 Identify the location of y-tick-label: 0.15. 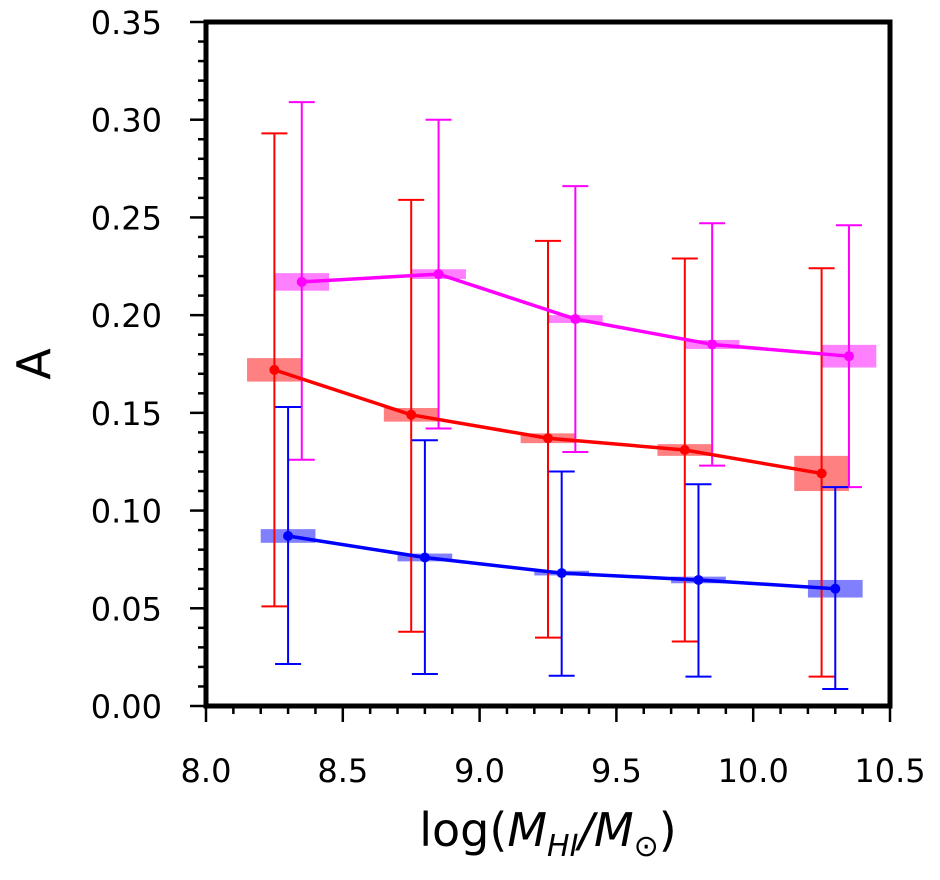
(126, 414).